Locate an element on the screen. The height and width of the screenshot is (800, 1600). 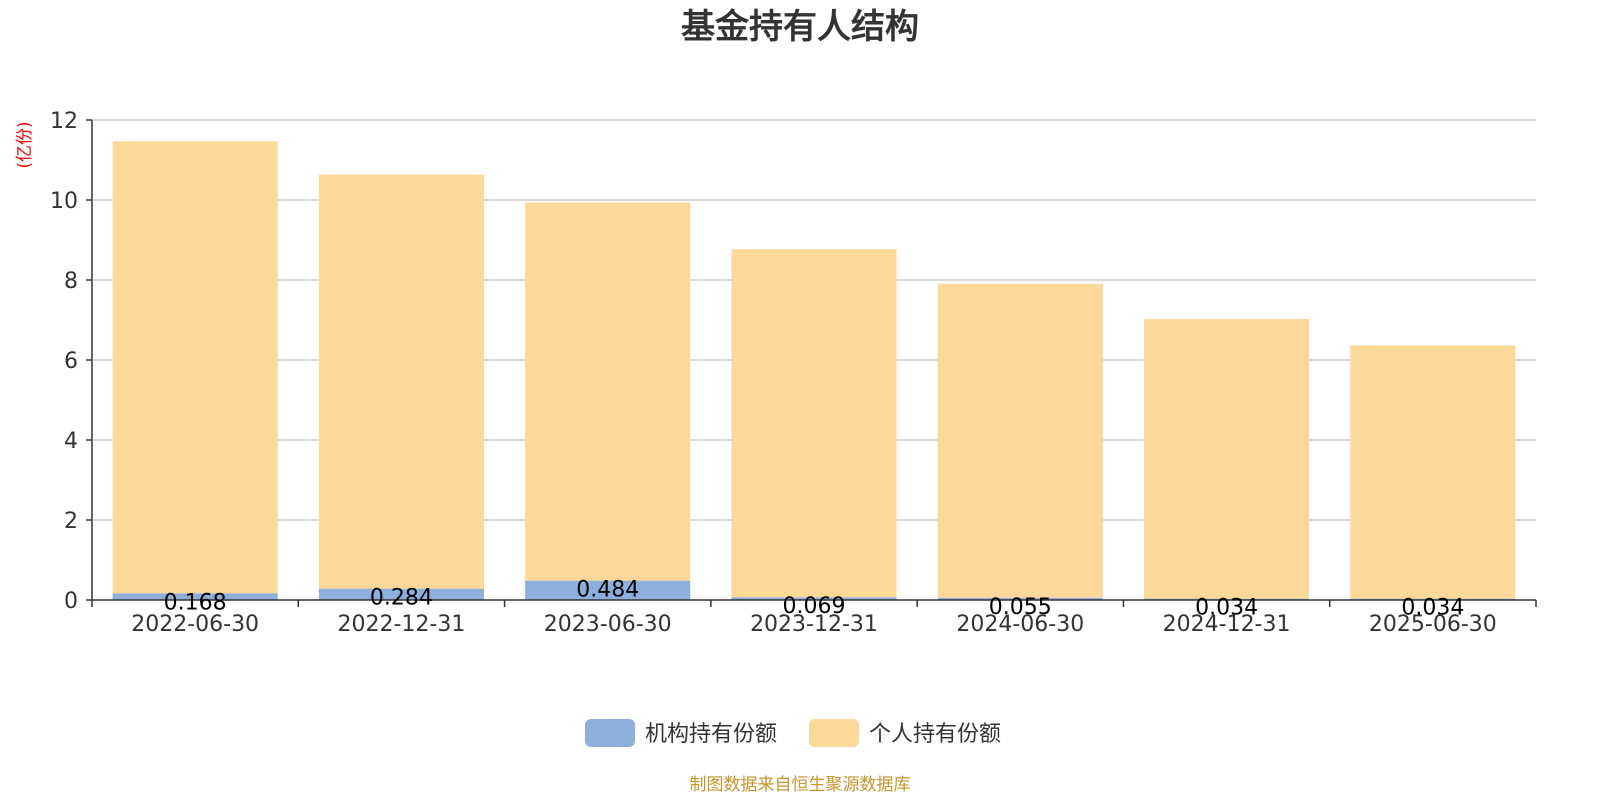
legend: 机构持有份额 个人持有份额 is located at coordinates (793, 733).